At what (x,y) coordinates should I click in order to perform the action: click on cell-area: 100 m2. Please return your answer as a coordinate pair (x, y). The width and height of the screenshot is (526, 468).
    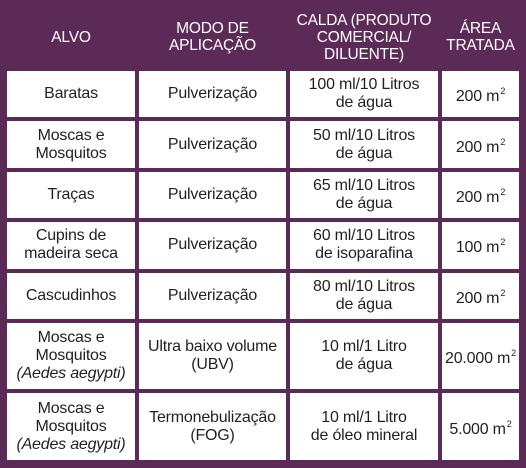
    Looking at the image, I should click on (480, 245).